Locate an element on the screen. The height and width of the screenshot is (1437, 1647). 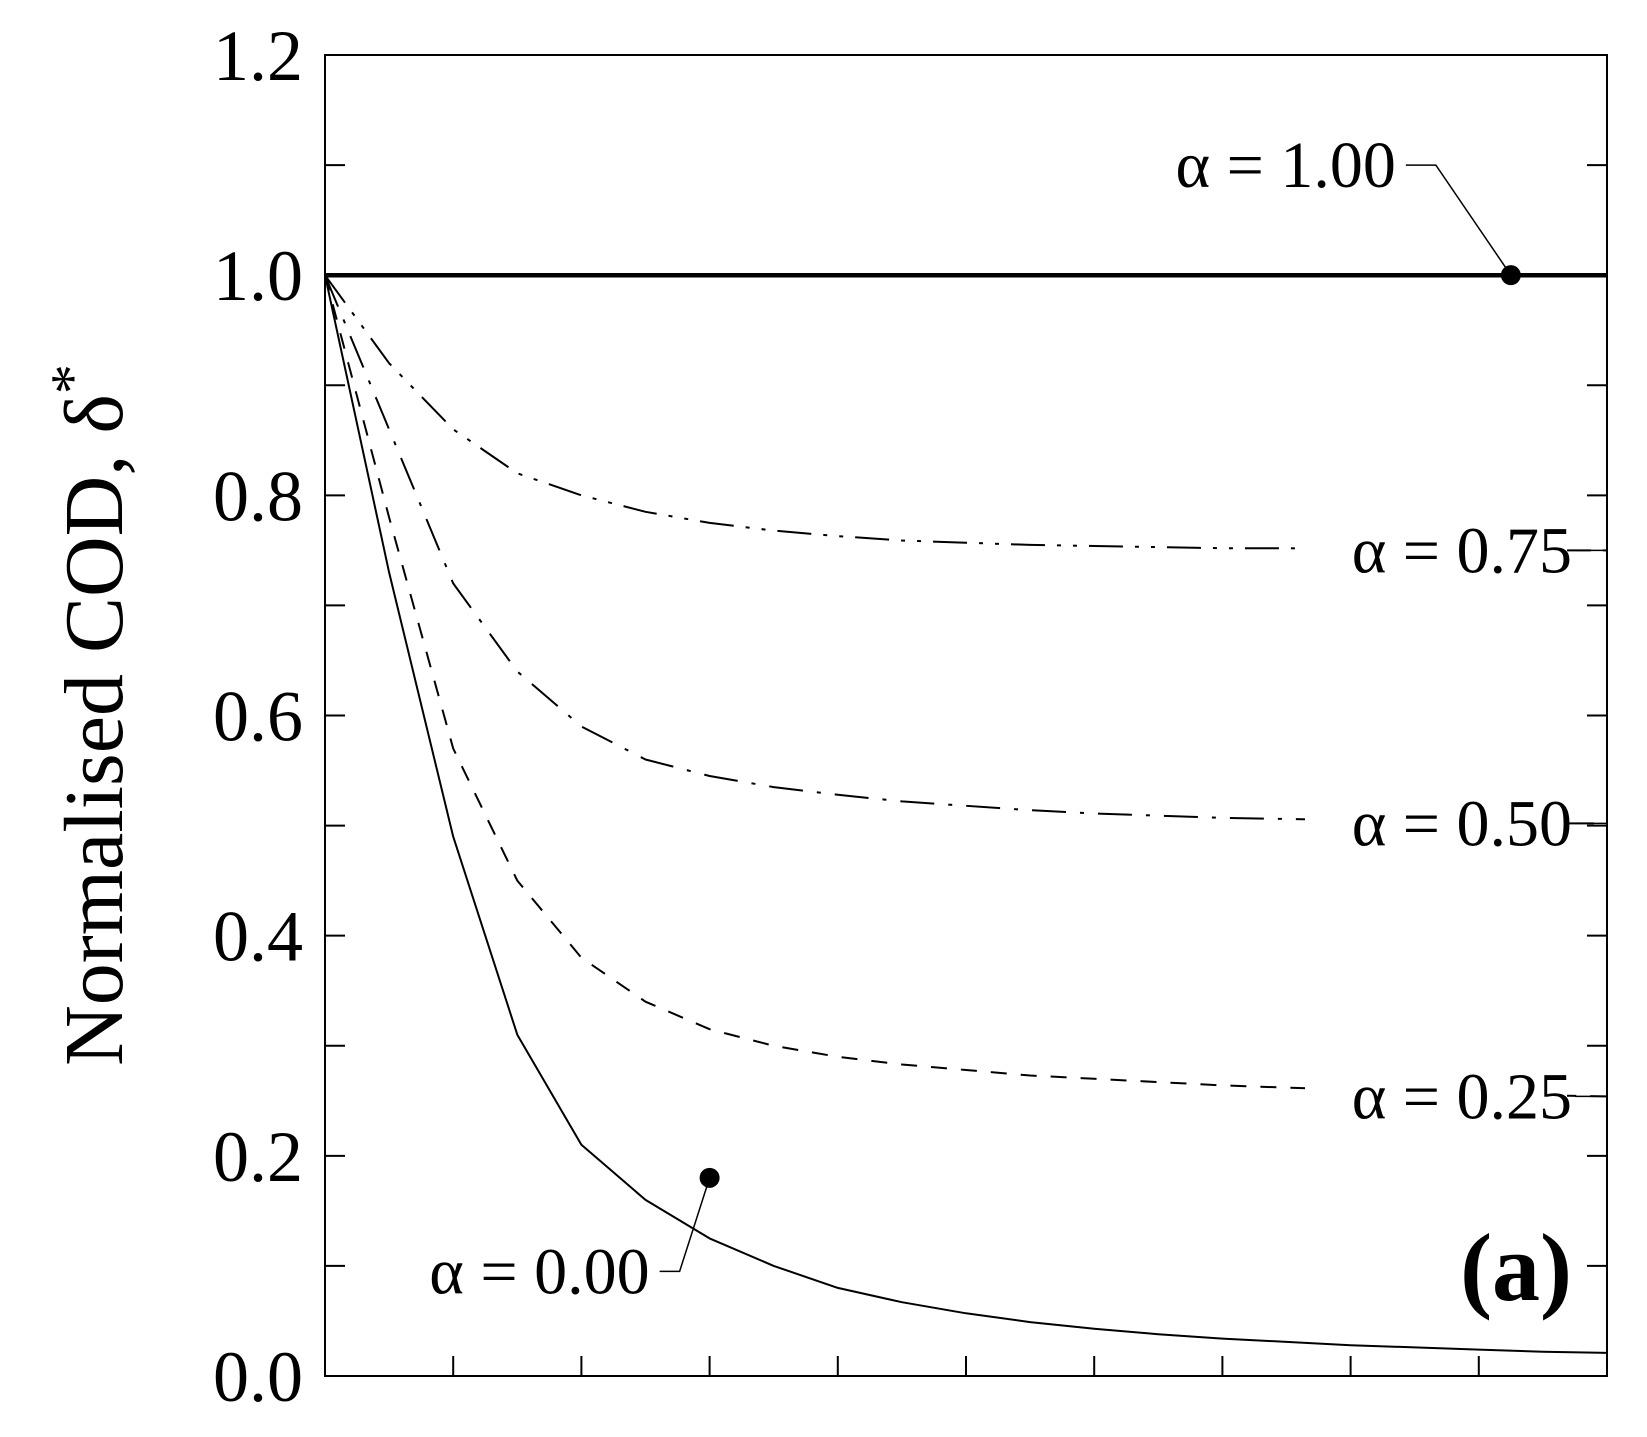
y-axis-label-superscript: * is located at coordinates (72, 379).